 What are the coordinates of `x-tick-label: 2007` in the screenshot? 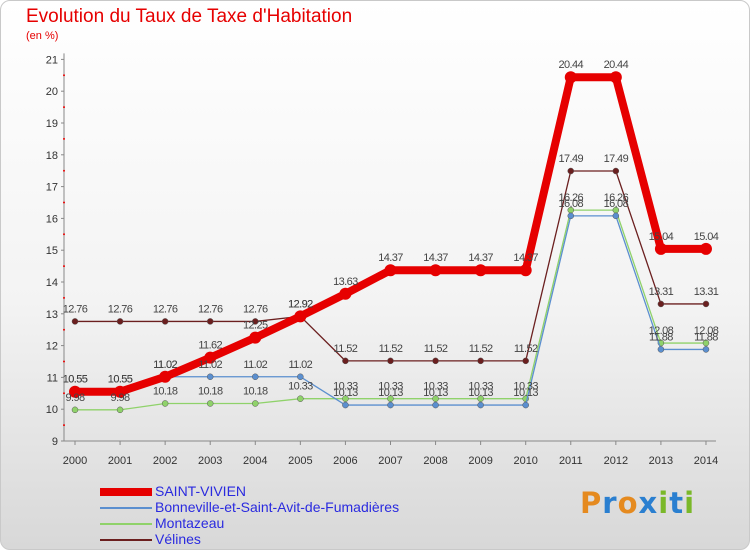 It's located at (390, 461).